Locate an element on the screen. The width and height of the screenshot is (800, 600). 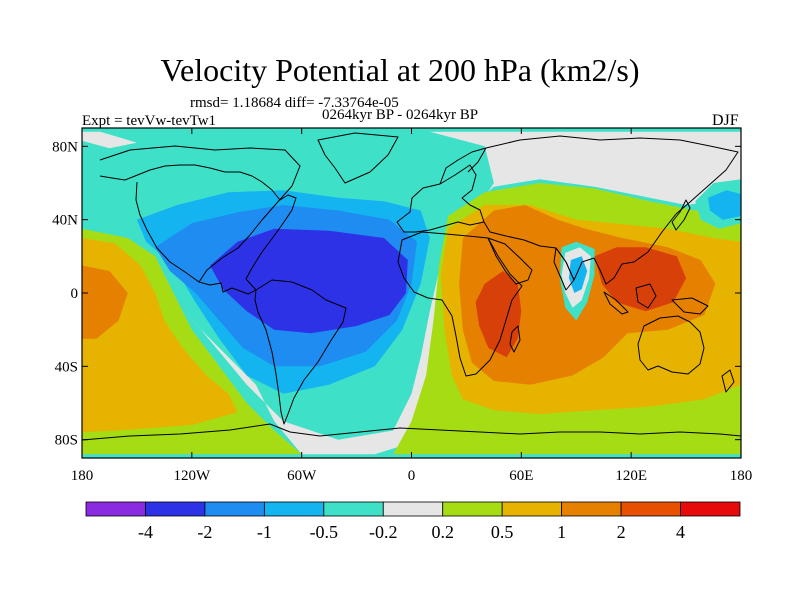
experiment-label: Expt = tevVw-tevTw1 is located at coordinates (149, 121).